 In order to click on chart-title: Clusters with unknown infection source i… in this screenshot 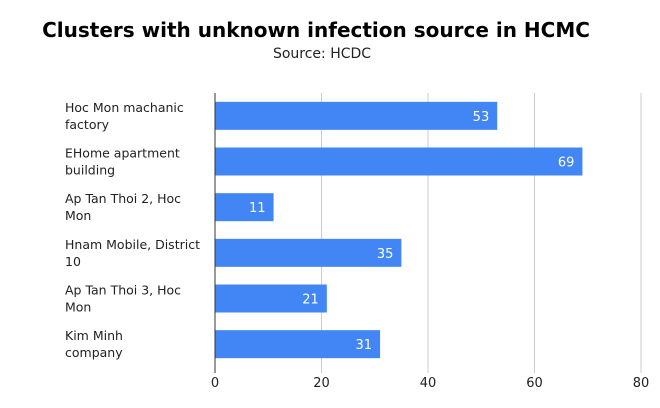, I will do `click(316, 30)`.